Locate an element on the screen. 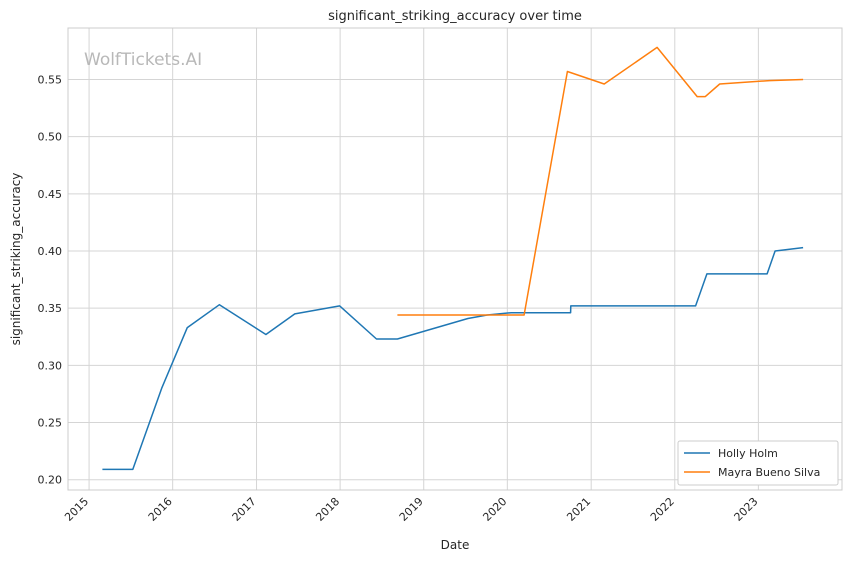 The height and width of the screenshot is (561, 852). y-axis-label: significant_striking_accuracy is located at coordinates (16, 259).